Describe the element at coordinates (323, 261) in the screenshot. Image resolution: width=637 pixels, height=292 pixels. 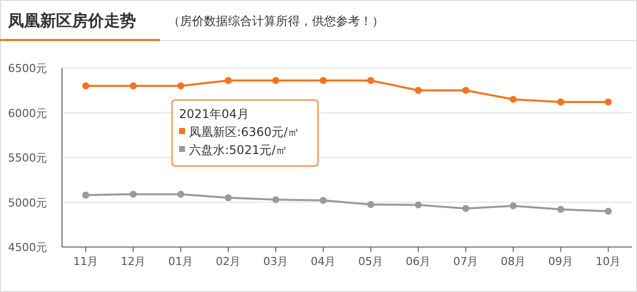
I see `x-tick-label: 04月` at that location.